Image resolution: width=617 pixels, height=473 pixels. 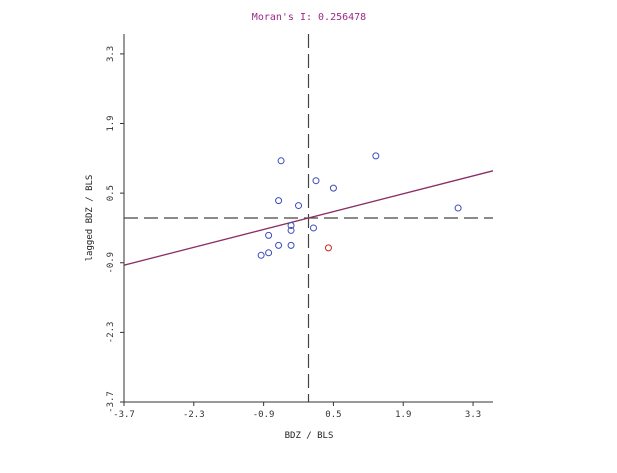 I want to click on x-tick-label: -0.9, so click(x=264, y=415).